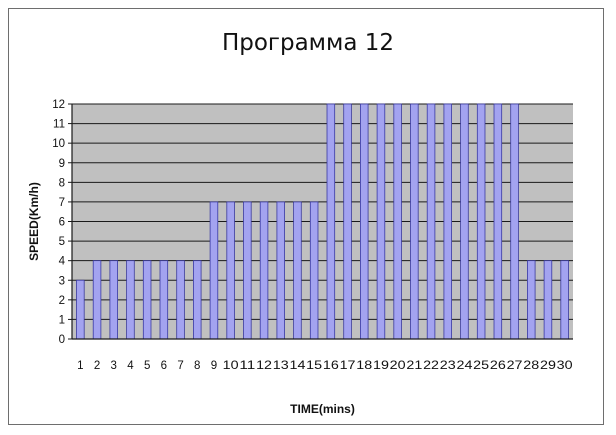 The height and width of the screenshot is (435, 616). What do you see at coordinates (348, 366) in the screenshot?
I see `x-tick-label: 17` at bounding box center [348, 366].